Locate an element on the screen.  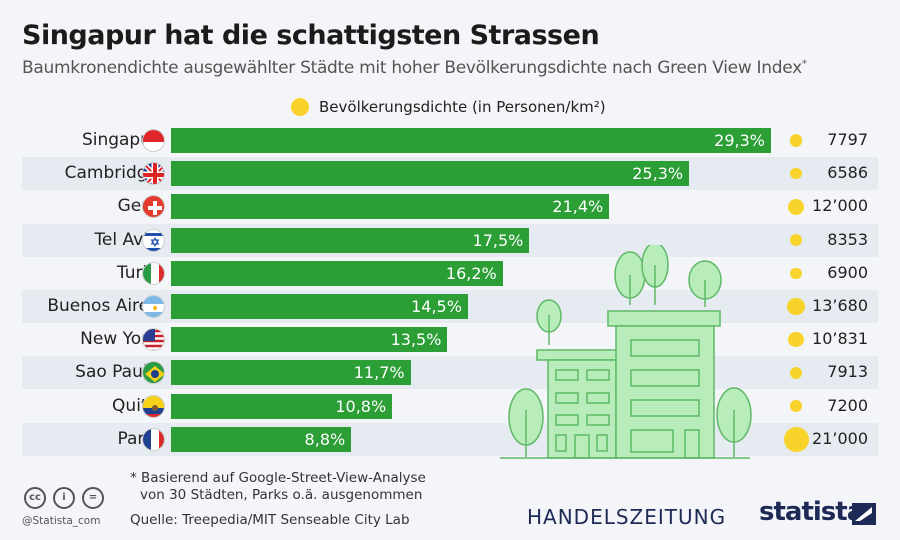
bar-row: Genf 21,4% 12’000 is located at coordinates (450, 206).